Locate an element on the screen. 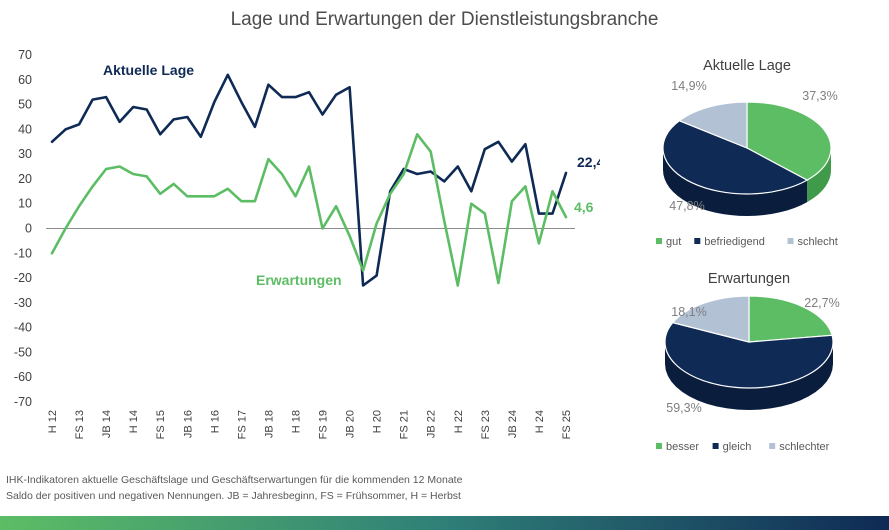 Image resolution: width=889 pixels, height=530 pixels. legend-swatch-schlecht is located at coordinates (790, 241).